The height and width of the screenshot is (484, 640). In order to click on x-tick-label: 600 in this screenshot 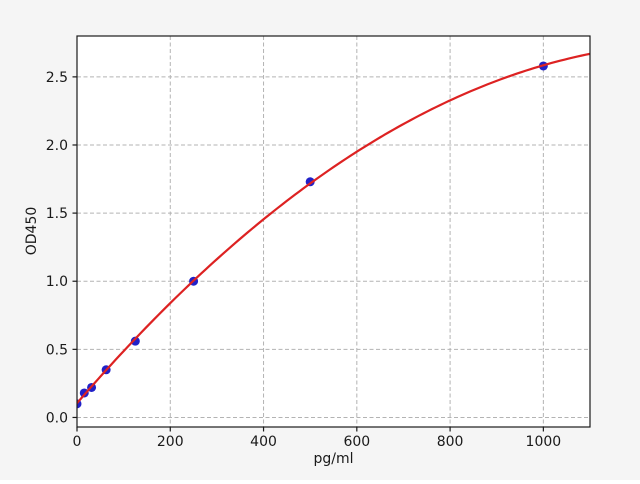, I will do `click(356, 442)`.